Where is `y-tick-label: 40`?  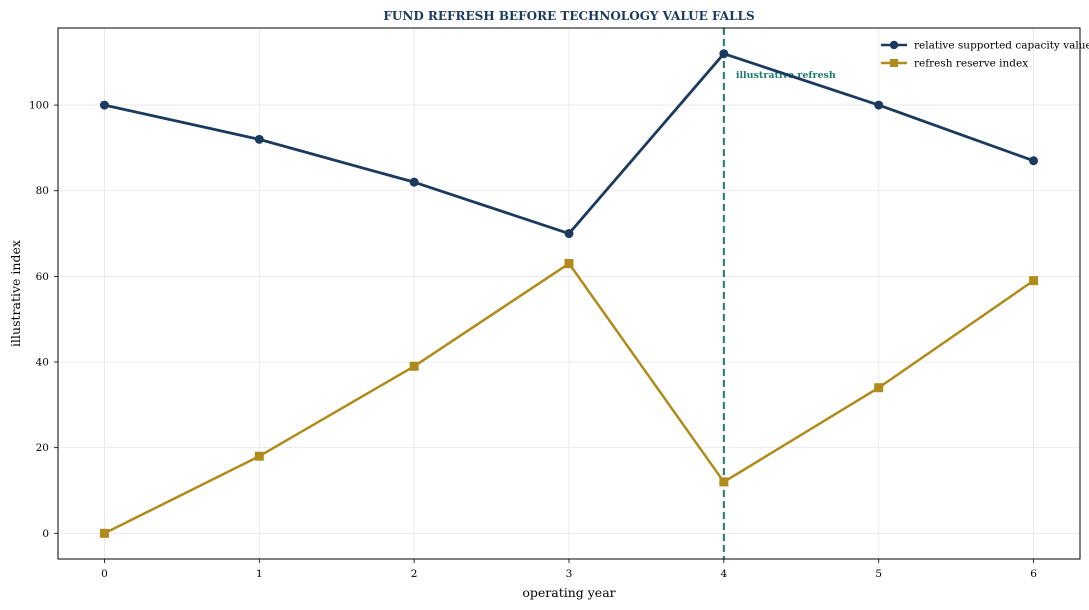 y-tick-label: 40 is located at coordinates (42, 363).